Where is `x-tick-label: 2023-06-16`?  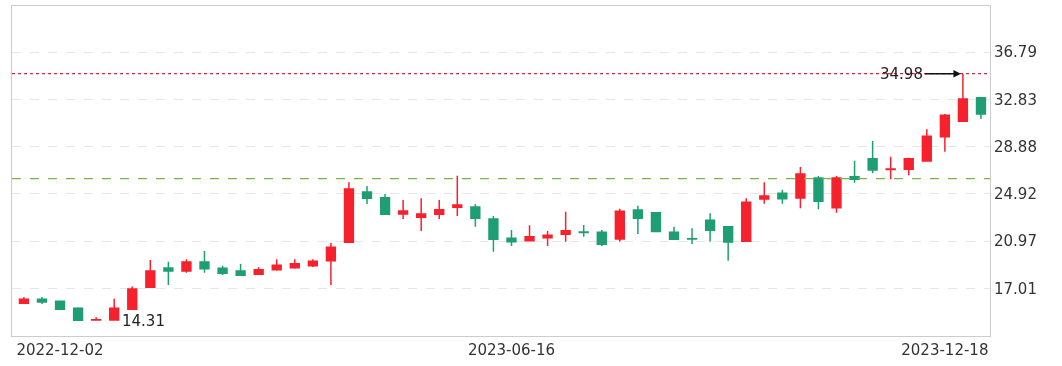 x-tick-label: 2023-06-16 is located at coordinates (511, 350).